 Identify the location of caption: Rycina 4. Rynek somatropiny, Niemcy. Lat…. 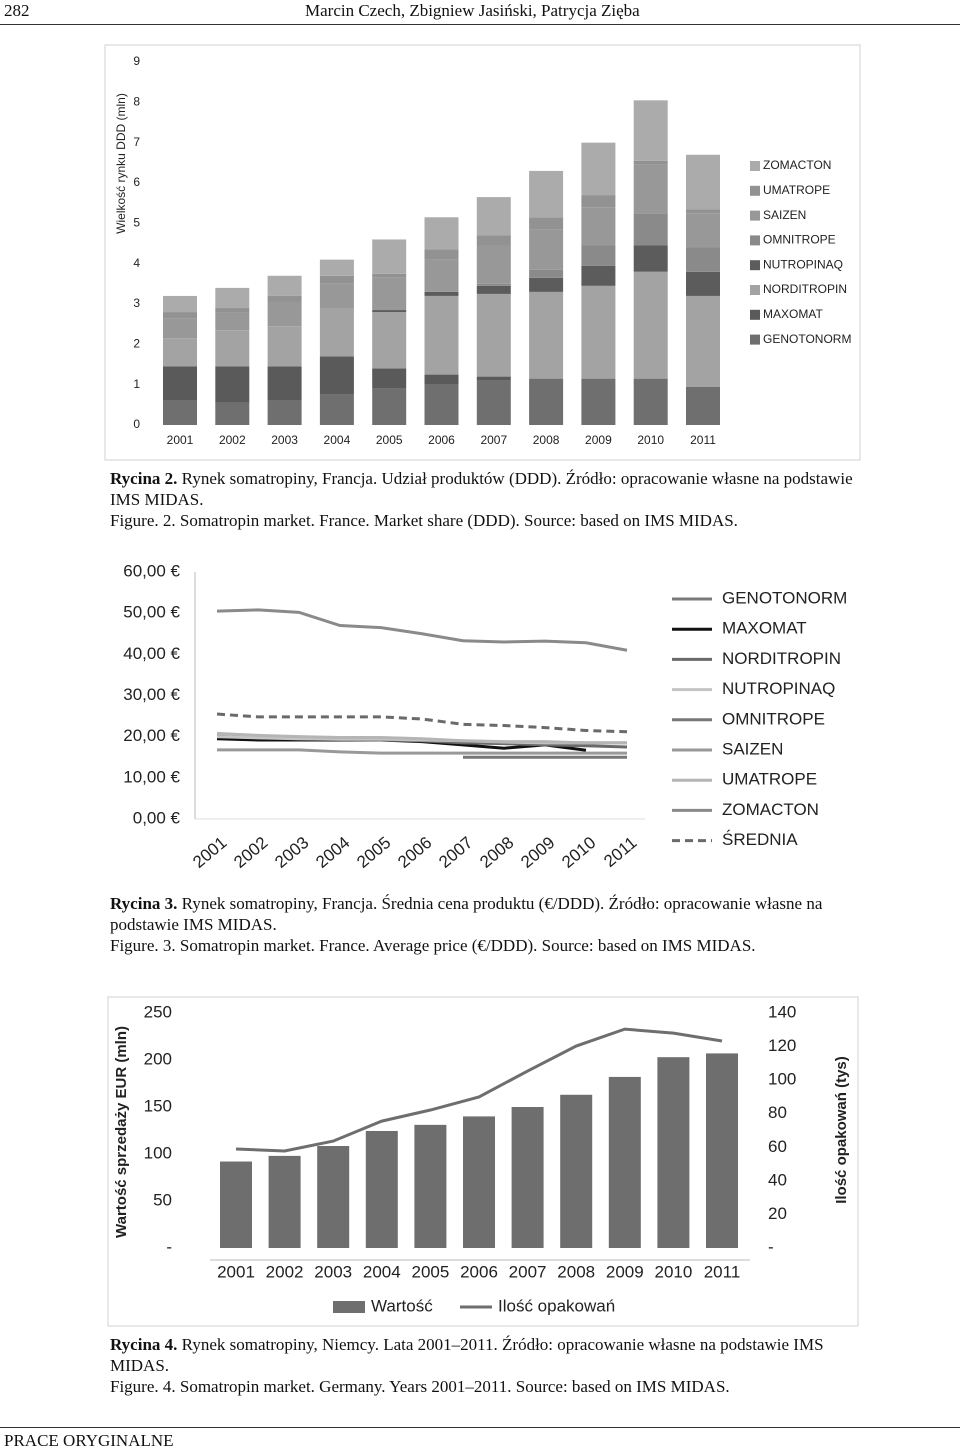
(482, 1365).